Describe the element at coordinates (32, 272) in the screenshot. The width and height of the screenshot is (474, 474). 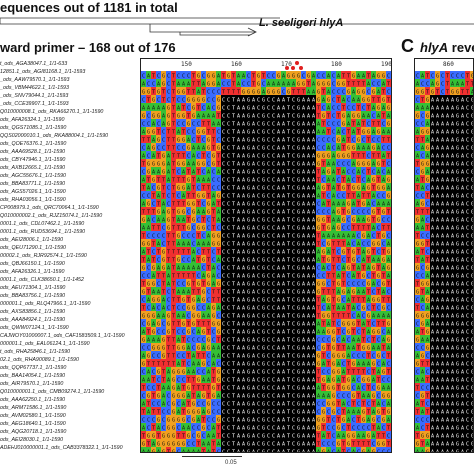
I see `sequence-name: ods_AFA26326.1_1/1-1590` at that location.